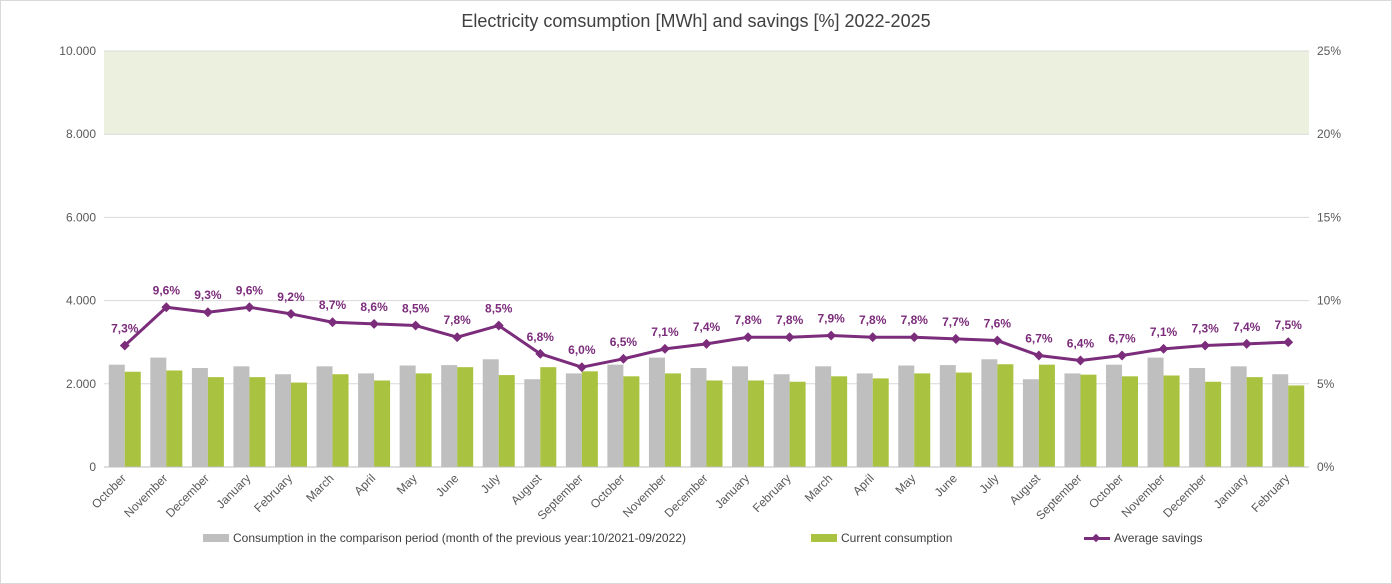  What do you see at coordinates (624, 342) in the screenshot?
I see `savings-data-label: 6,5%` at bounding box center [624, 342].